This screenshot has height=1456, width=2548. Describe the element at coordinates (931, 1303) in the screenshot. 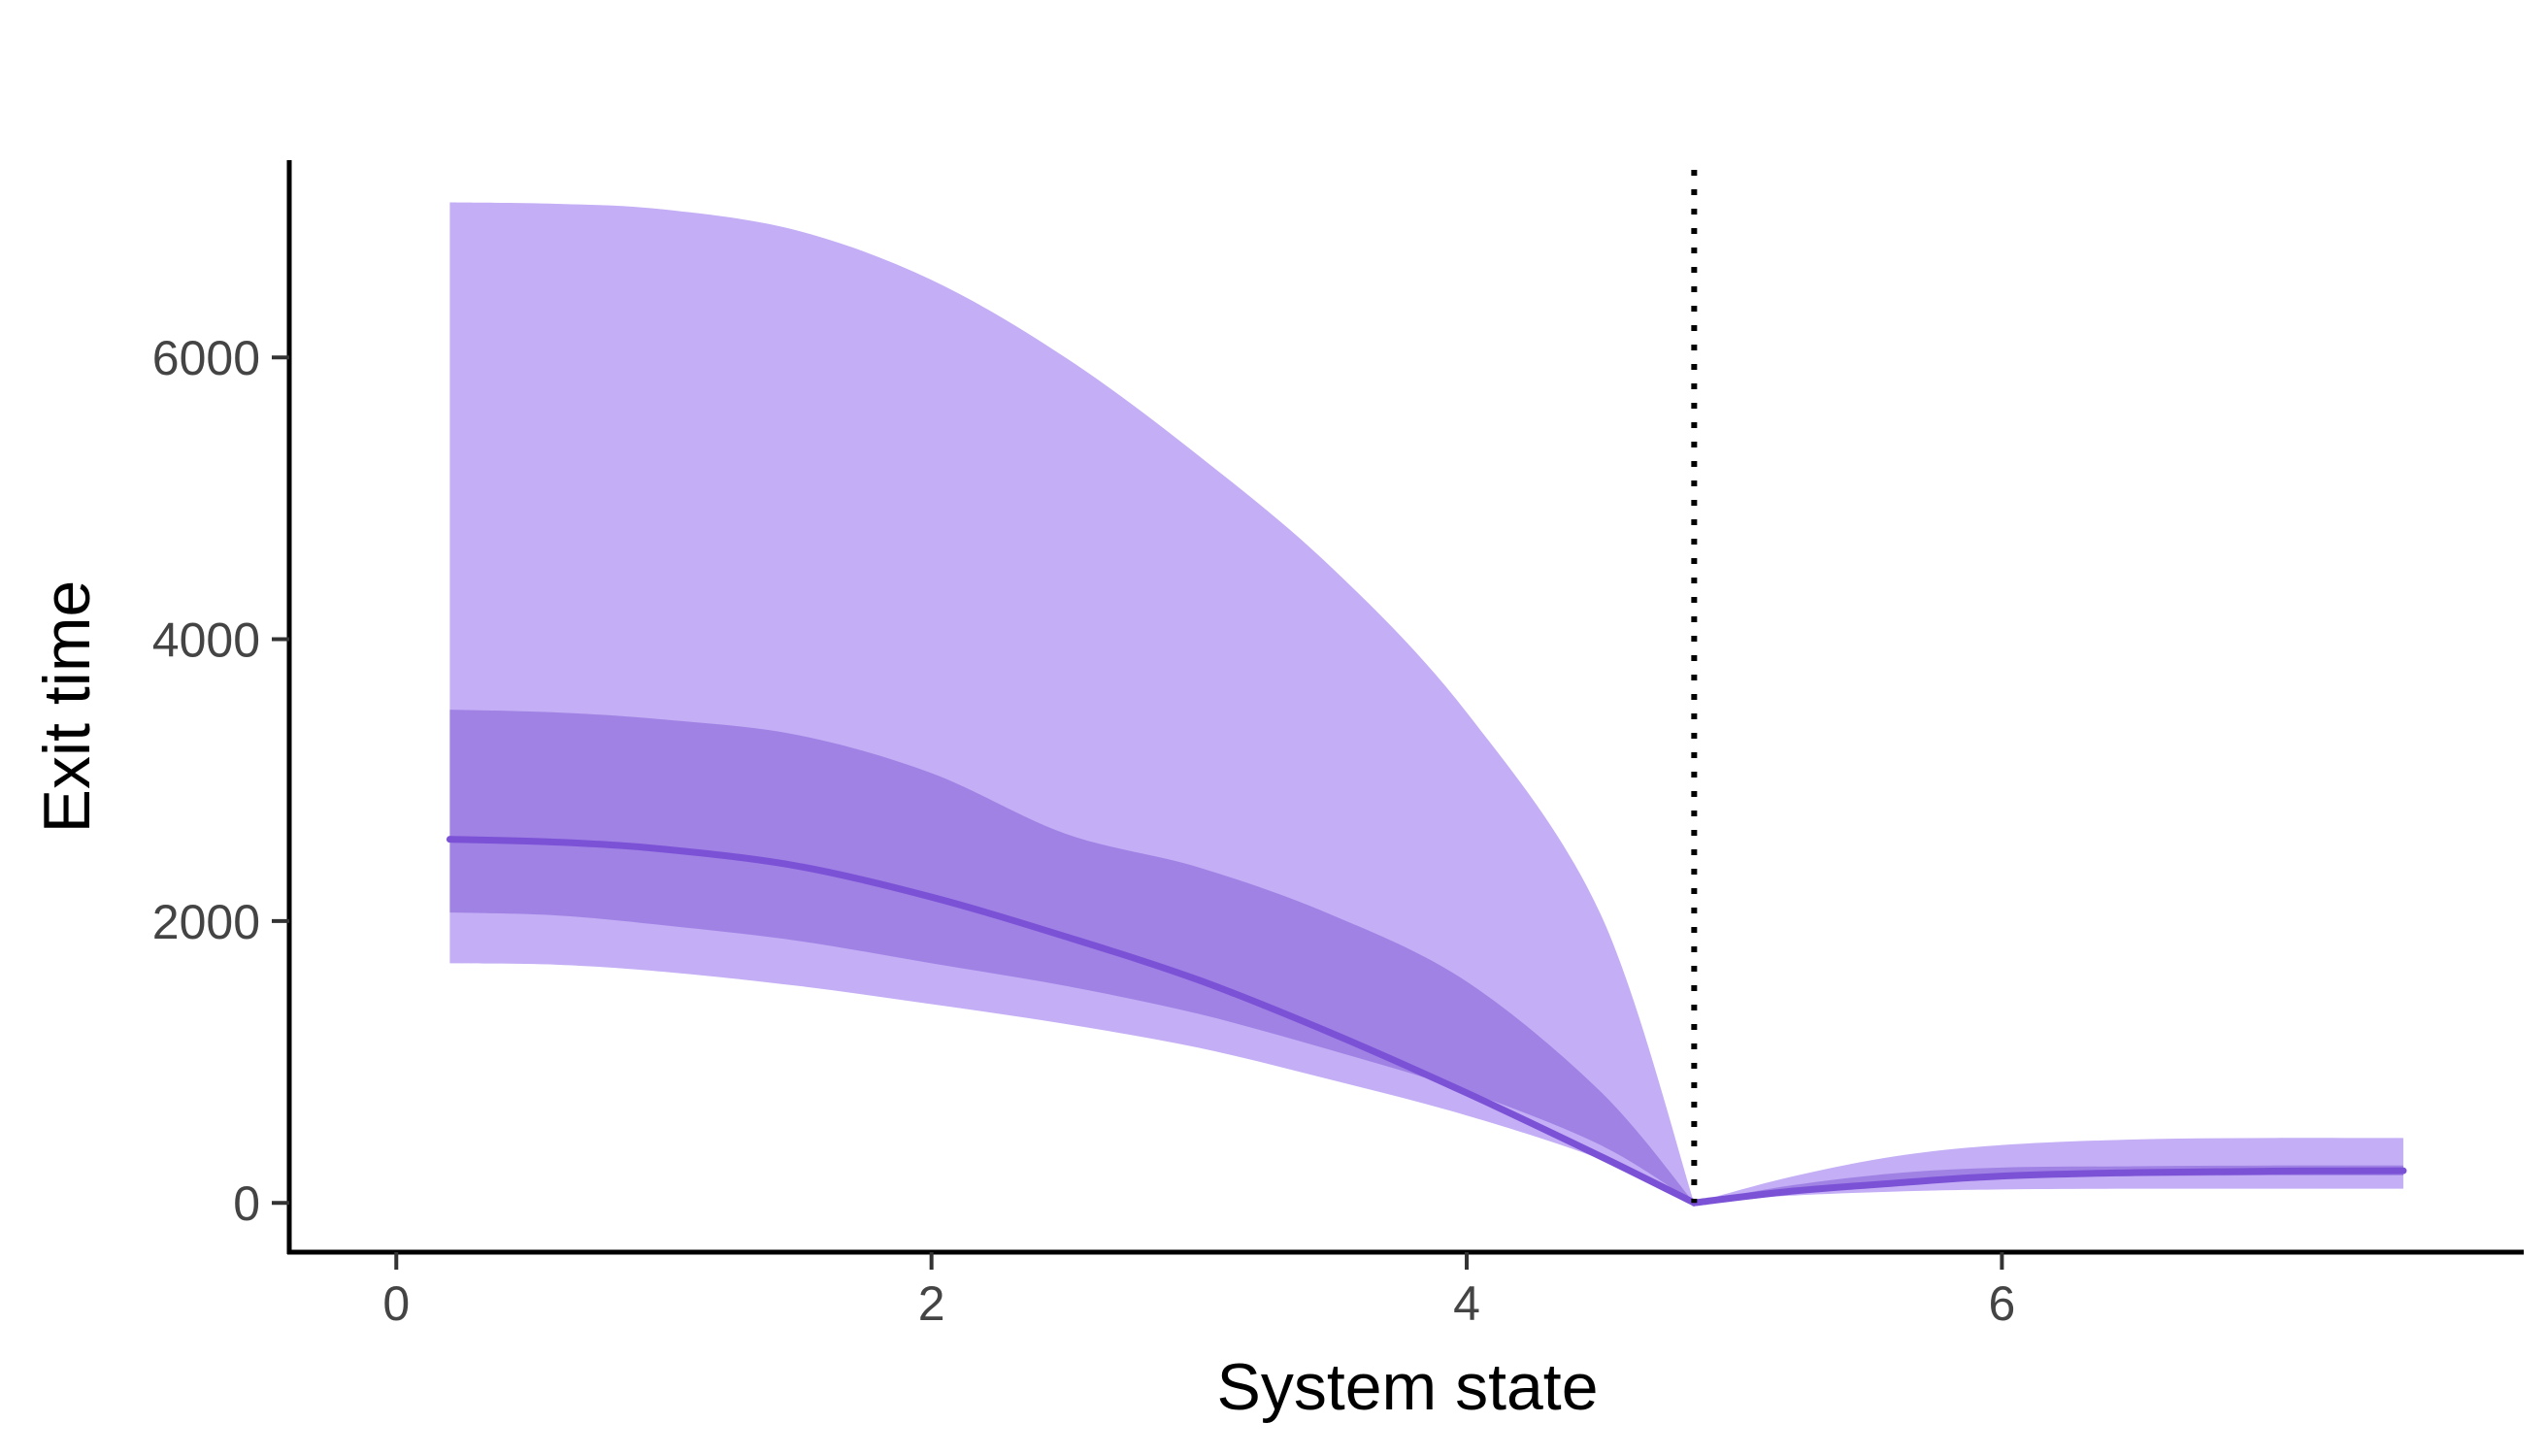

I see `x-tick-label-2: 2` at that location.